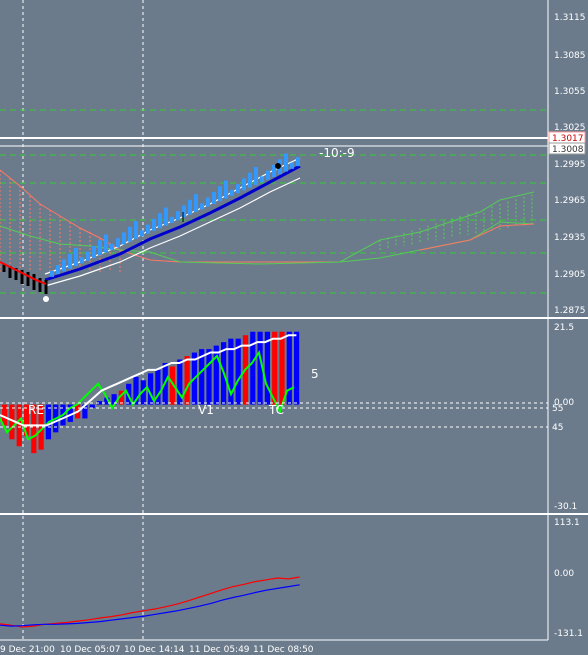  Describe the element at coordinates (570, 311) in the screenshot. I see `price-label: 1.2875` at that location.